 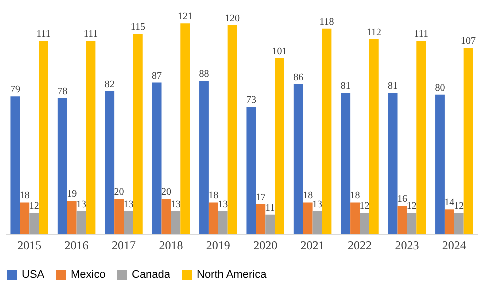 I want to click on x-tick-label: 2020, so click(x=266, y=245).